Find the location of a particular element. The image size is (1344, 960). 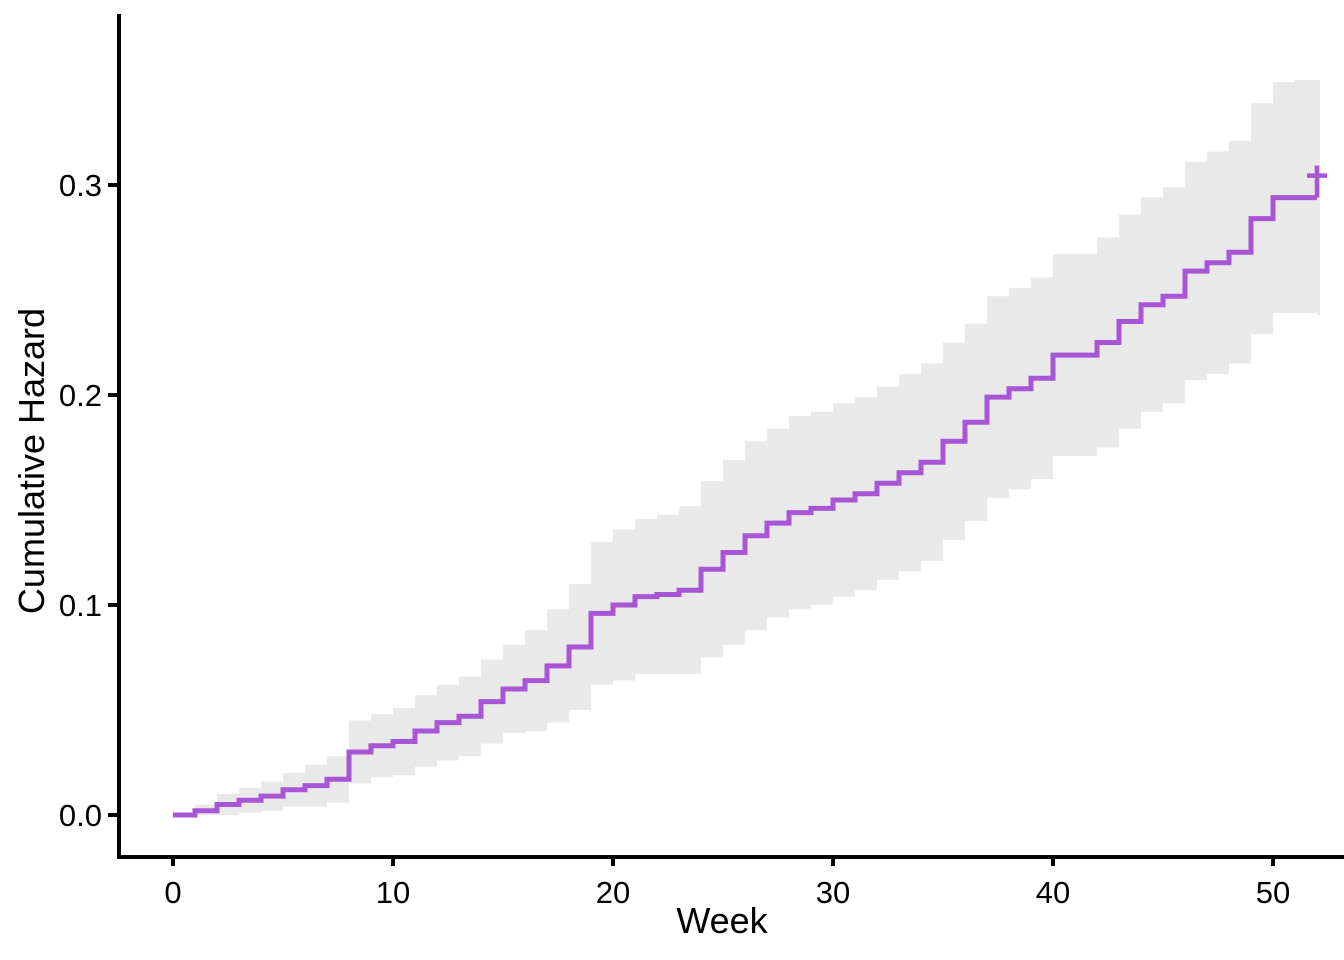

y-tick-label: 0.1 is located at coordinates (80, 605).